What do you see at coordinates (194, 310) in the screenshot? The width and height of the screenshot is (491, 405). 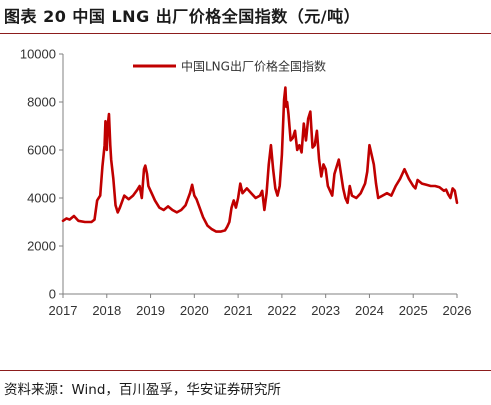 I see `x-tick-label: 2020` at bounding box center [194, 310].